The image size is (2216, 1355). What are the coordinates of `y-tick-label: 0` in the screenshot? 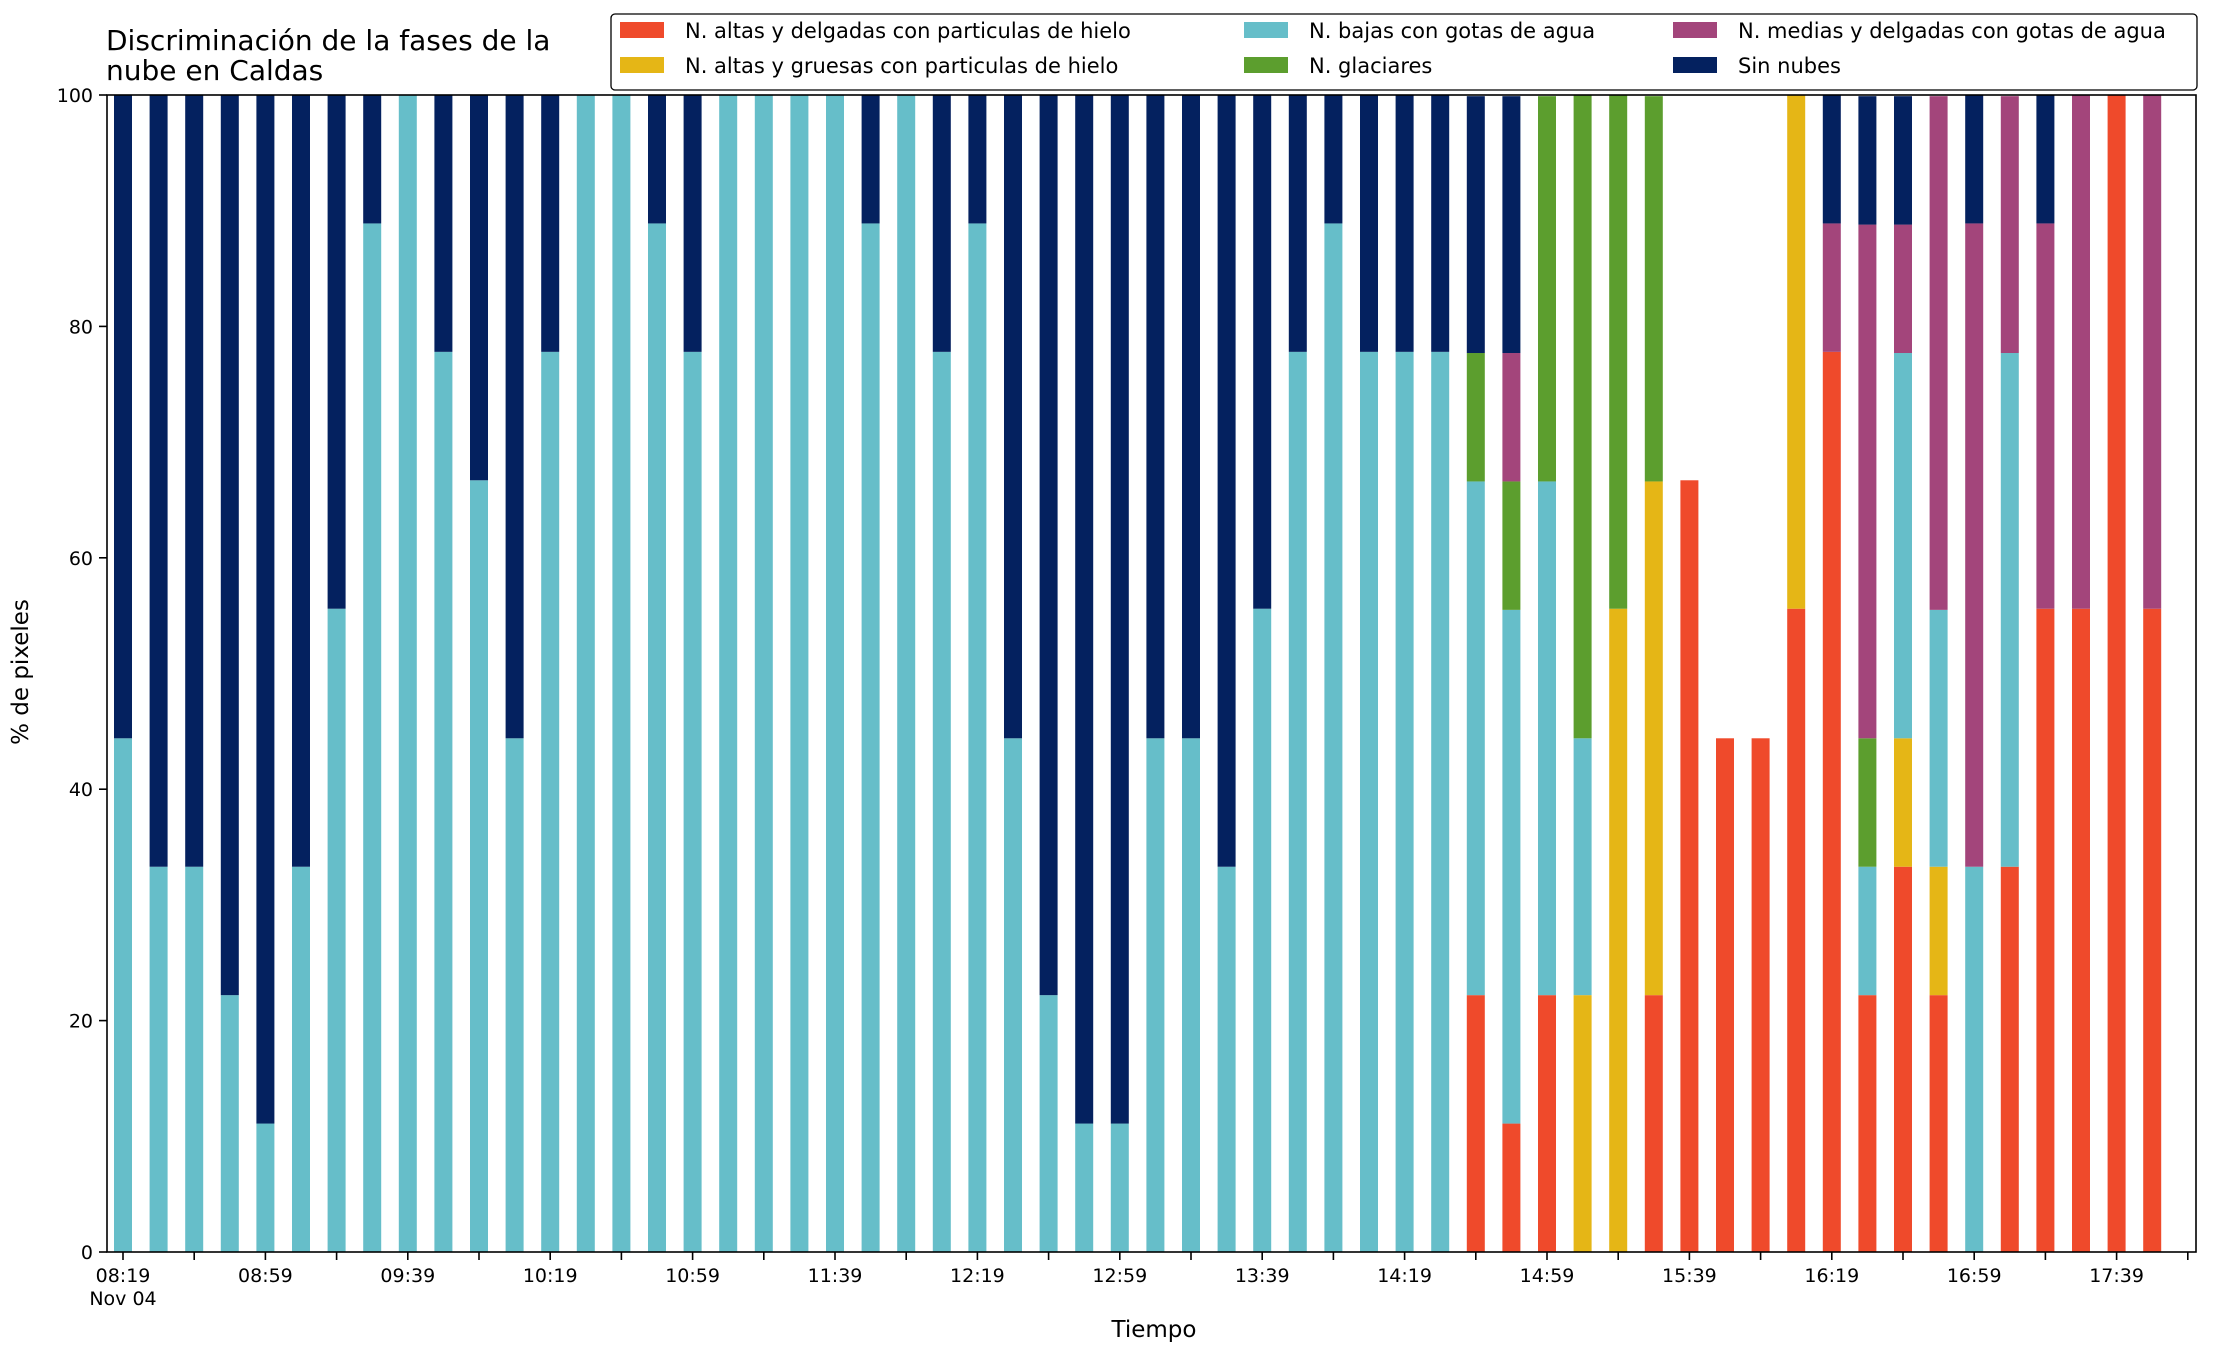 It's located at (87, 1253).